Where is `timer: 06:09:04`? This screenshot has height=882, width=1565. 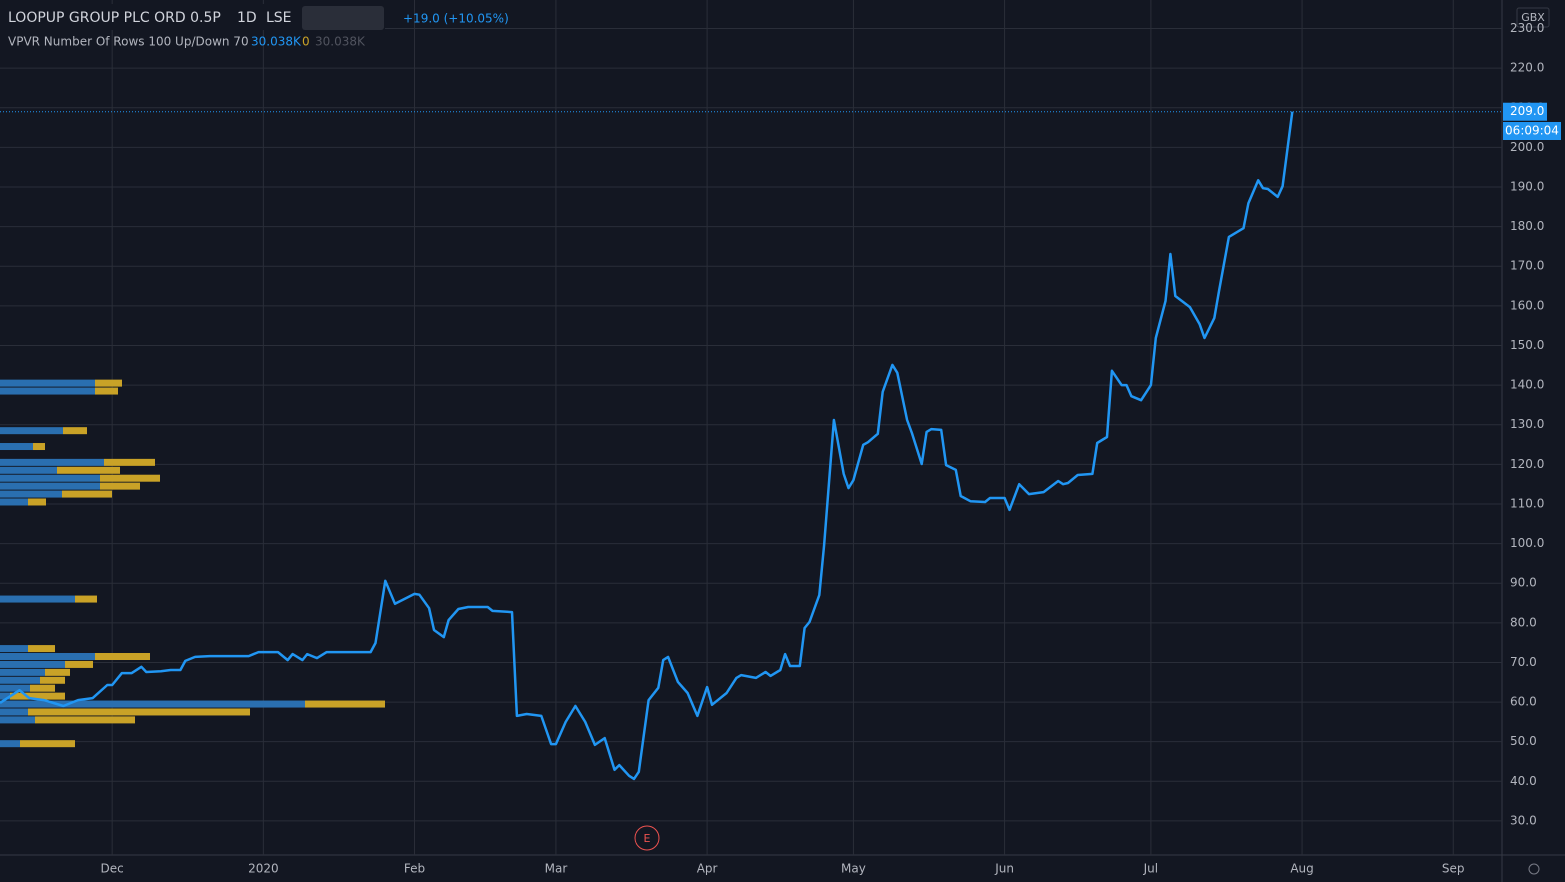 timer: 06:09:04 is located at coordinates (1532, 131).